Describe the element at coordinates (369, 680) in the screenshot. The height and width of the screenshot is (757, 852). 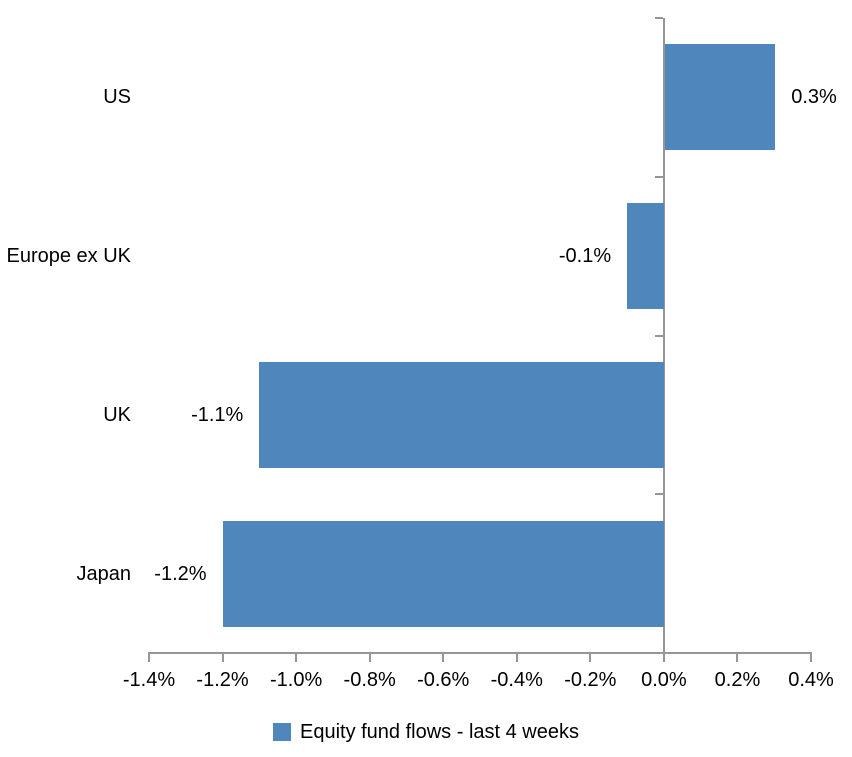
I see `x-tick-label: -0.8%` at that location.